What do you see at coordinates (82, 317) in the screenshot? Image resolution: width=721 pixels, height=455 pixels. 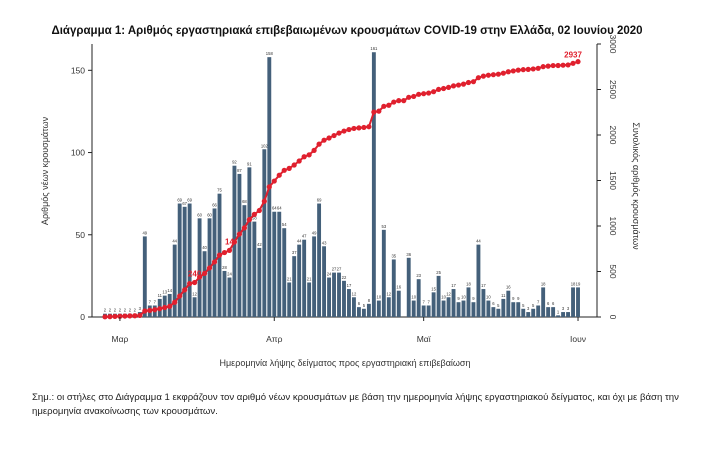 I see `left-tick-label: 0` at bounding box center [82, 317].